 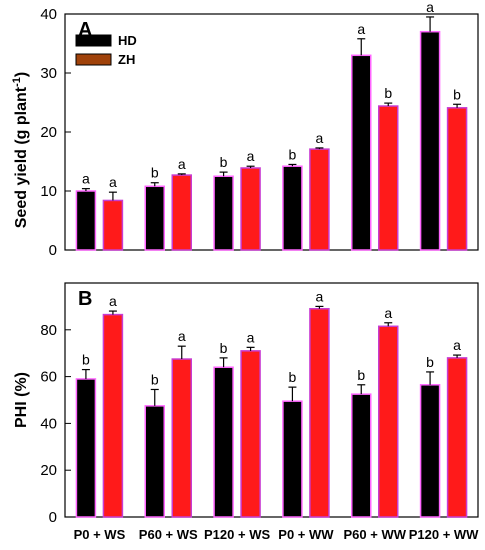 What do you see at coordinates (375, 534) in the screenshot?
I see `x-tick-label: P60 + WW` at bounding box center [375, 534].